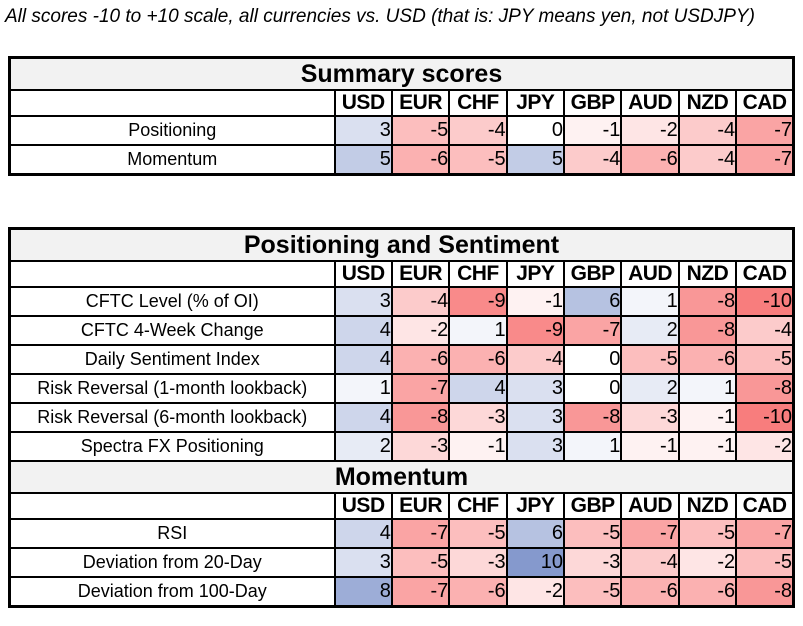 The height and width of the screenshot is (626, 803). I want to click on row-label: Deviation from 100-Day, so click(172, 592).